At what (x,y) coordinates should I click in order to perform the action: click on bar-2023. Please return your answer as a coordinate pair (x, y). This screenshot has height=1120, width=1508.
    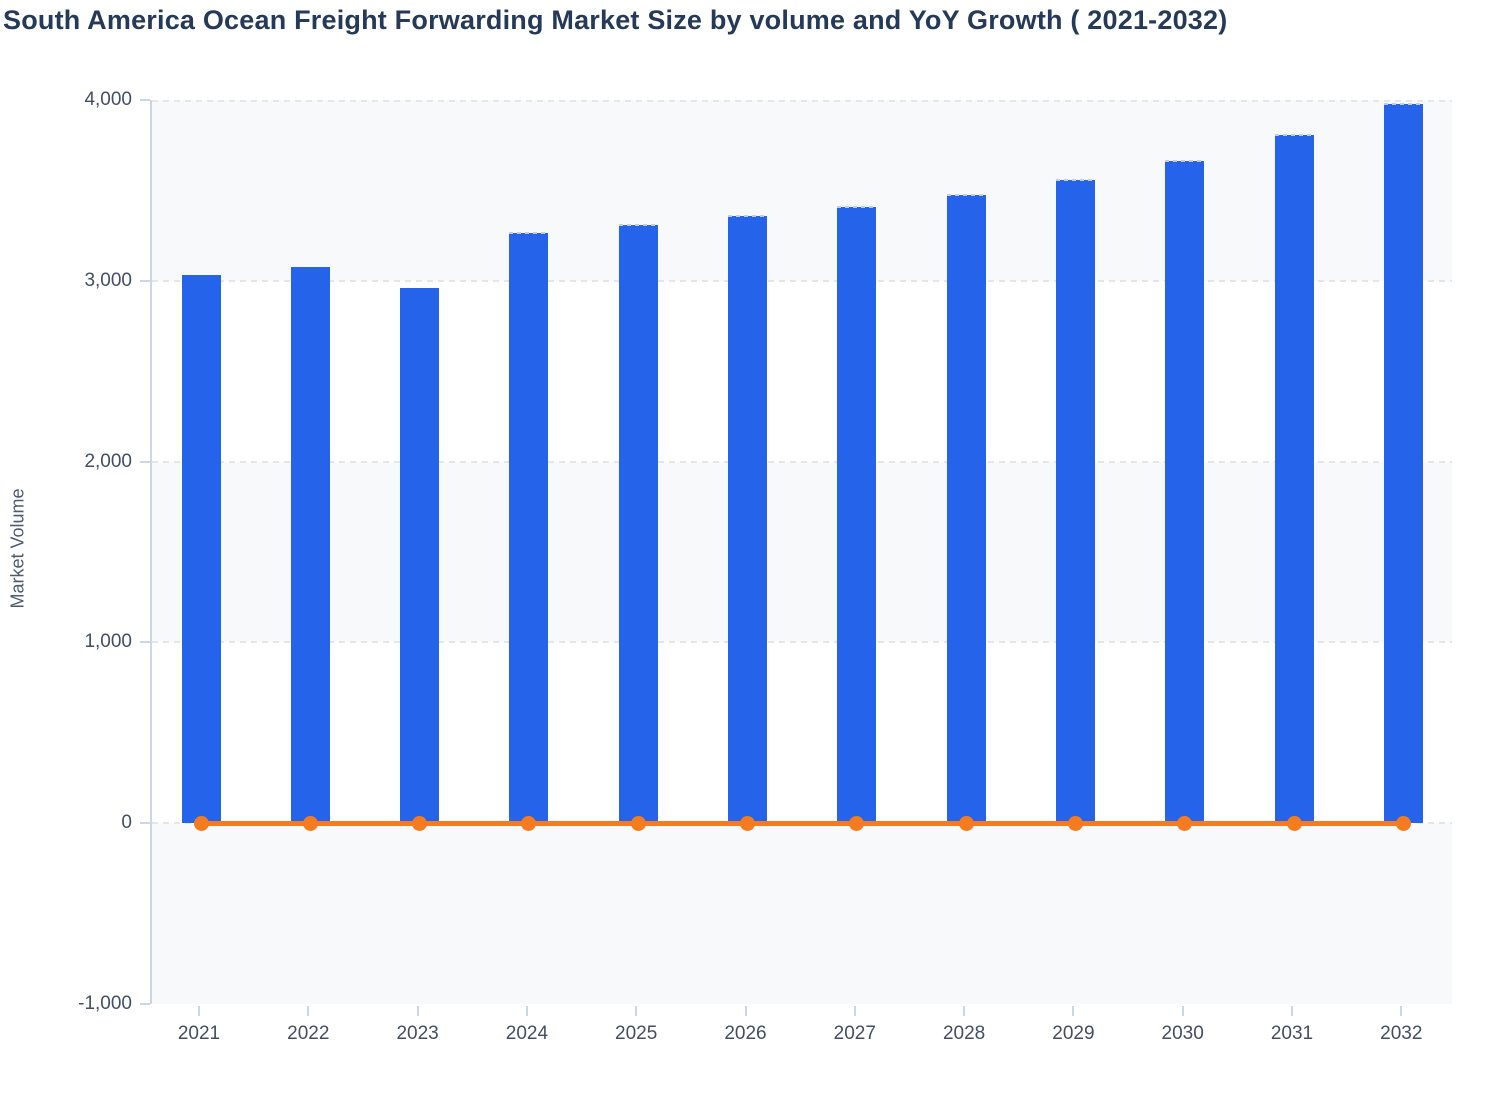
    Looking at the image, I should click on (420, 556).